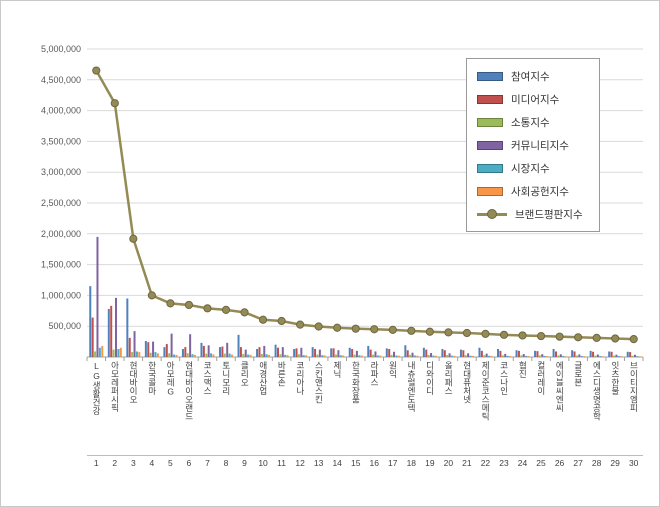  What do you see at coordinates (133, 382) in the screenshot?
I see `category-label-text: 현대바이오` at bounding box center [133, 382].